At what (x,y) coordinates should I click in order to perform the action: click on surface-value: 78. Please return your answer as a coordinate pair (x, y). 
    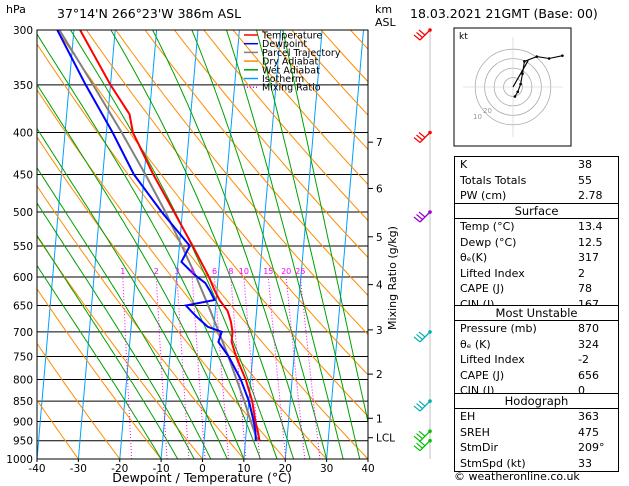
    Looking at the image, I should click on (585, 289).